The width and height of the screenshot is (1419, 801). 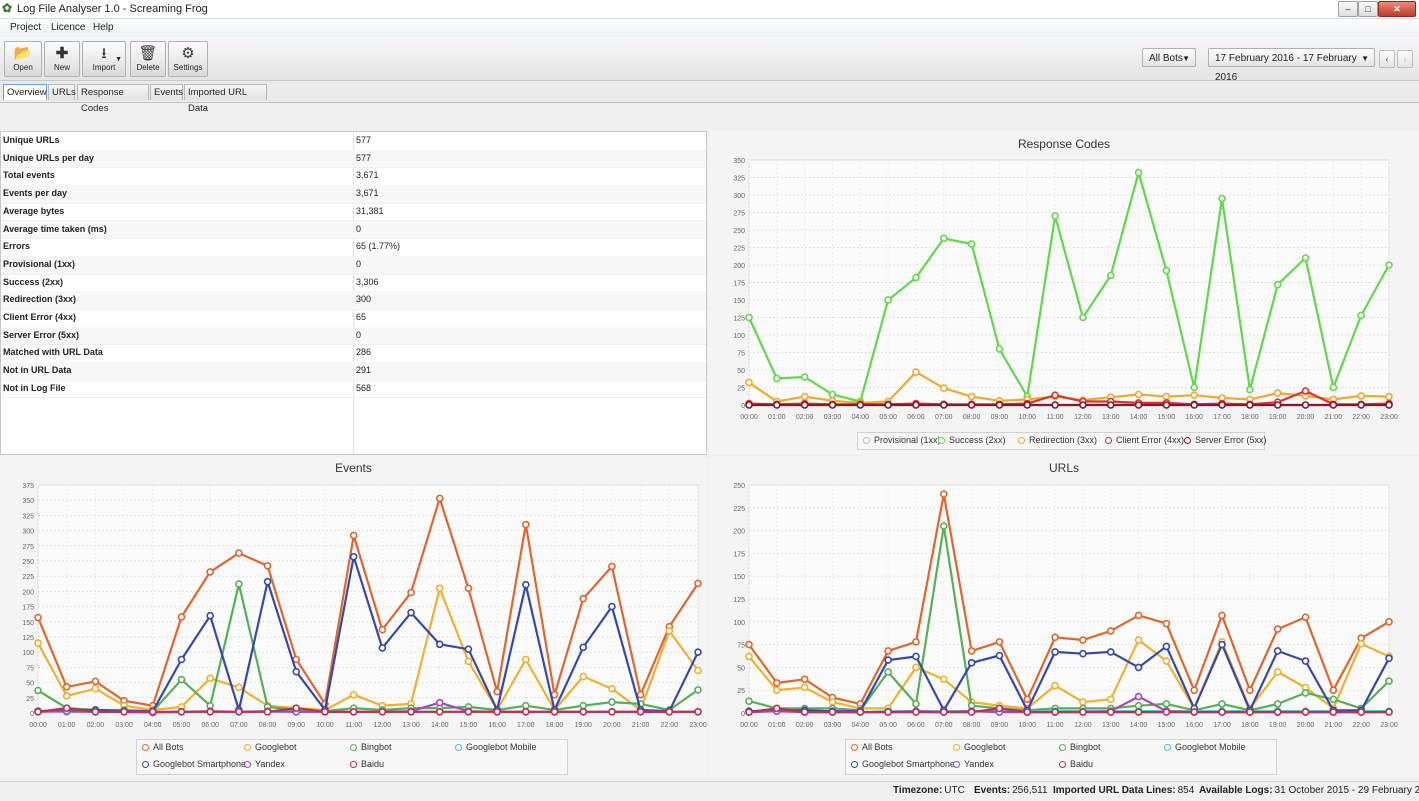 What do you see at coordinates (496, 747) in the screenshot?
I see `legend-item: Googlebot Mobile` at bounding box center [496, 747].